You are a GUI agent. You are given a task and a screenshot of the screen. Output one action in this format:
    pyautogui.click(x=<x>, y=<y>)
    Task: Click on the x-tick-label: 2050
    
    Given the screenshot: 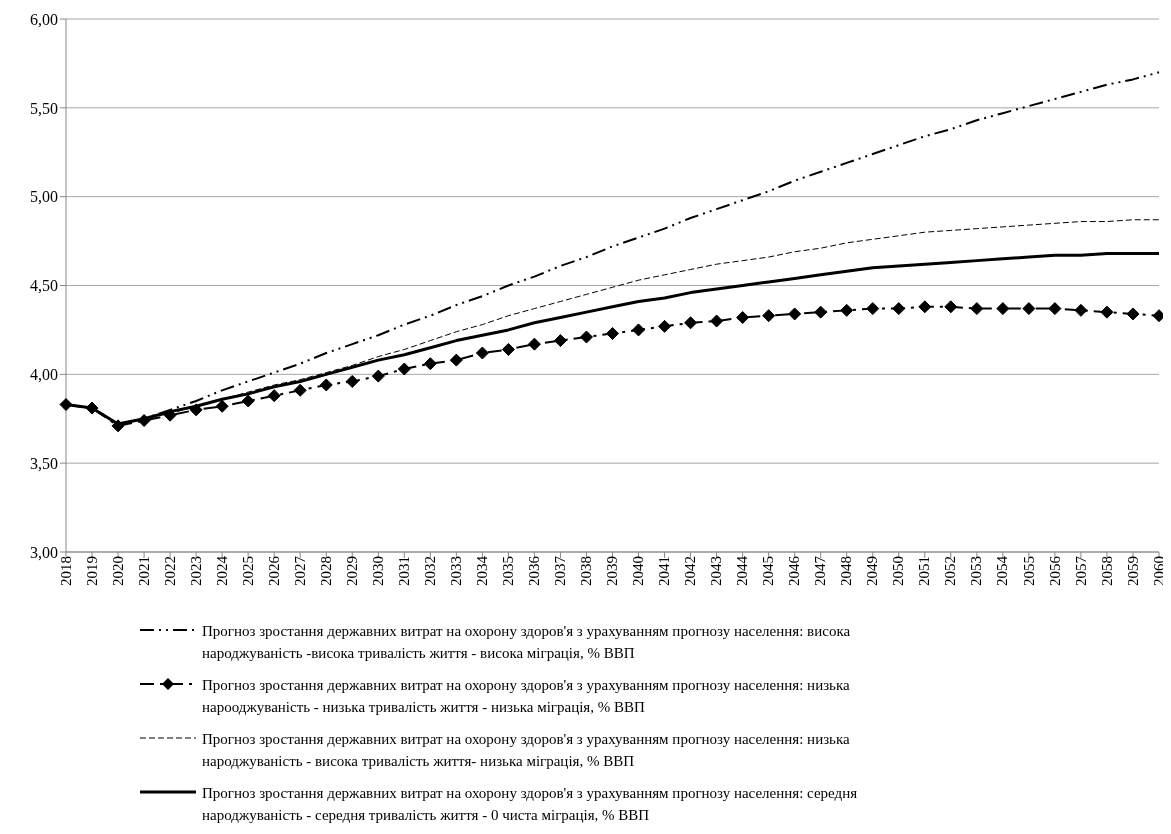 What is the action you would take?
    pyautogui.click(x=898, y=571)
    